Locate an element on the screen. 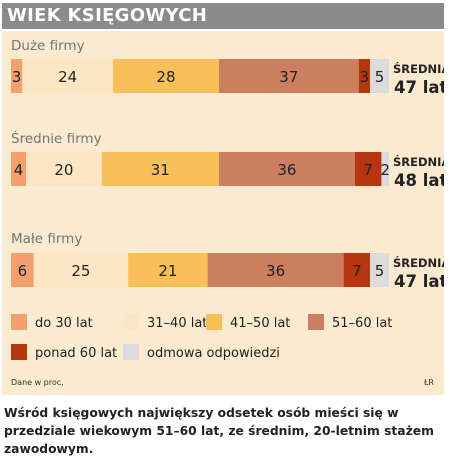  author-credit: ŁR is located at coordinates (428, 382).